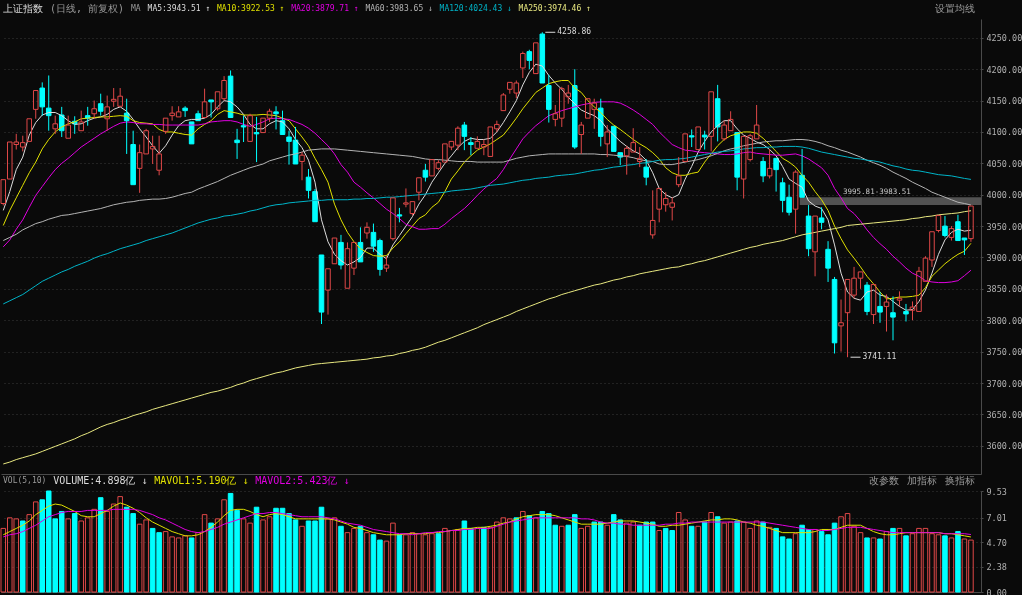 The image size is (1024, 595). Describe the element at coordinates (1004, 195) in the screenshot. I see `y-tick-label: 4000.00` at that location.